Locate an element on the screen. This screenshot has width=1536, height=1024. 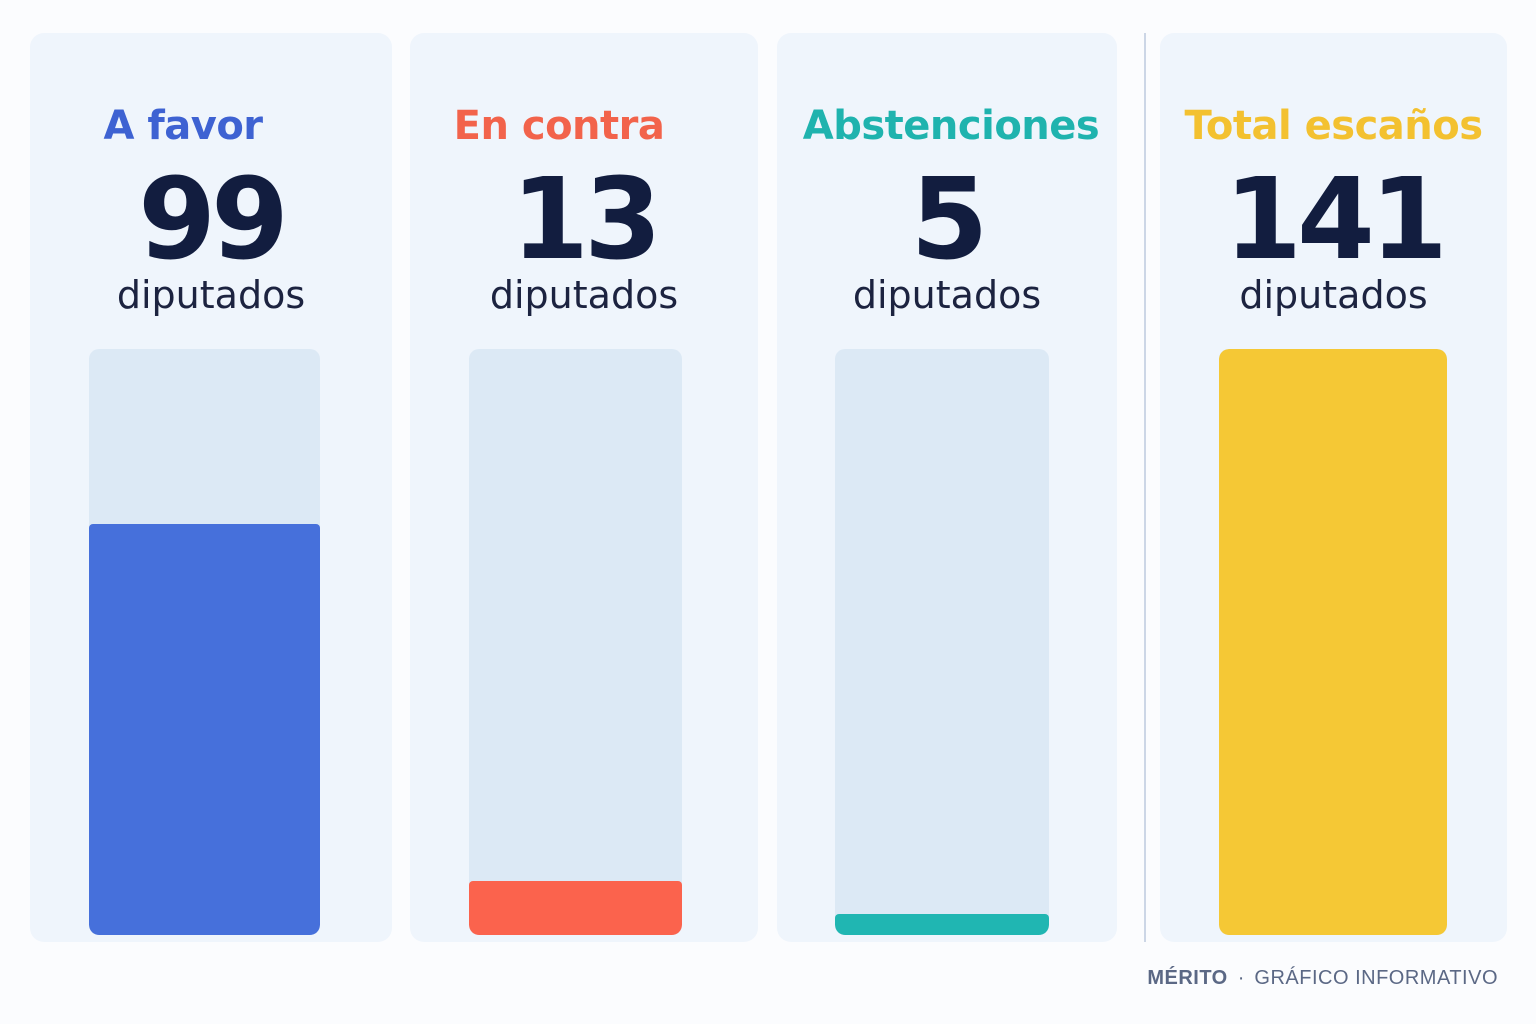
bar-title-abstenciones: Abstenciones is located at coordinates (951, 126).